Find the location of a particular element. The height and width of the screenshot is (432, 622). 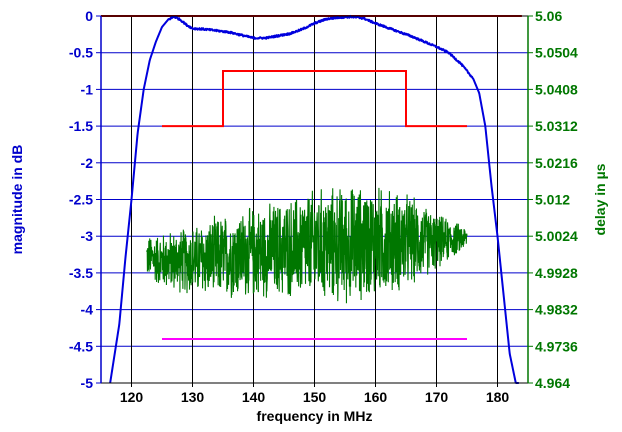

x-axis-title: frequency in MHz is located at coordinates (315, 416).